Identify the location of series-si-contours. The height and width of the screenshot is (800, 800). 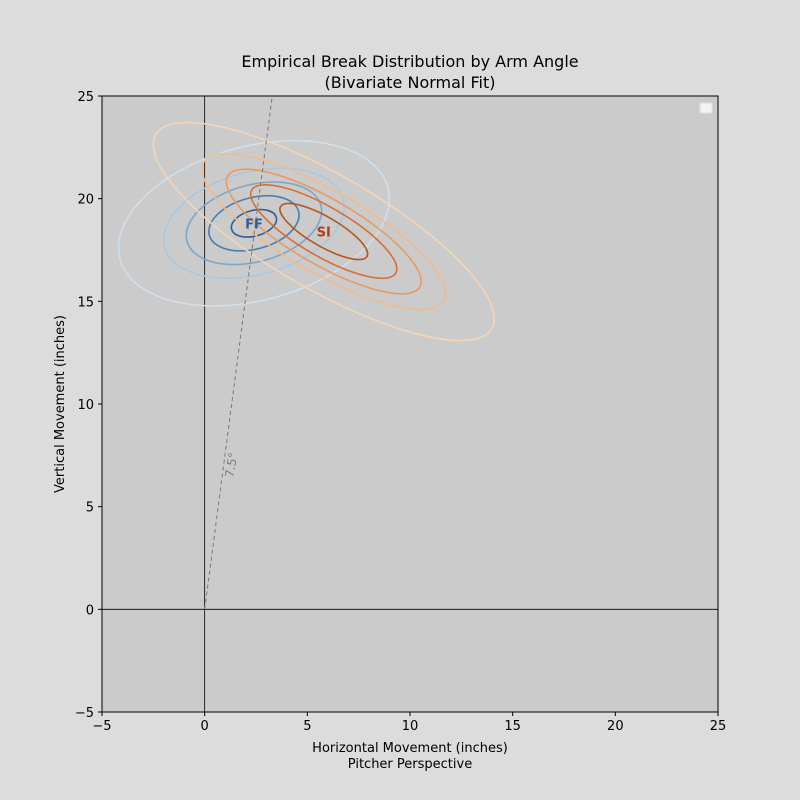
(324, 231).